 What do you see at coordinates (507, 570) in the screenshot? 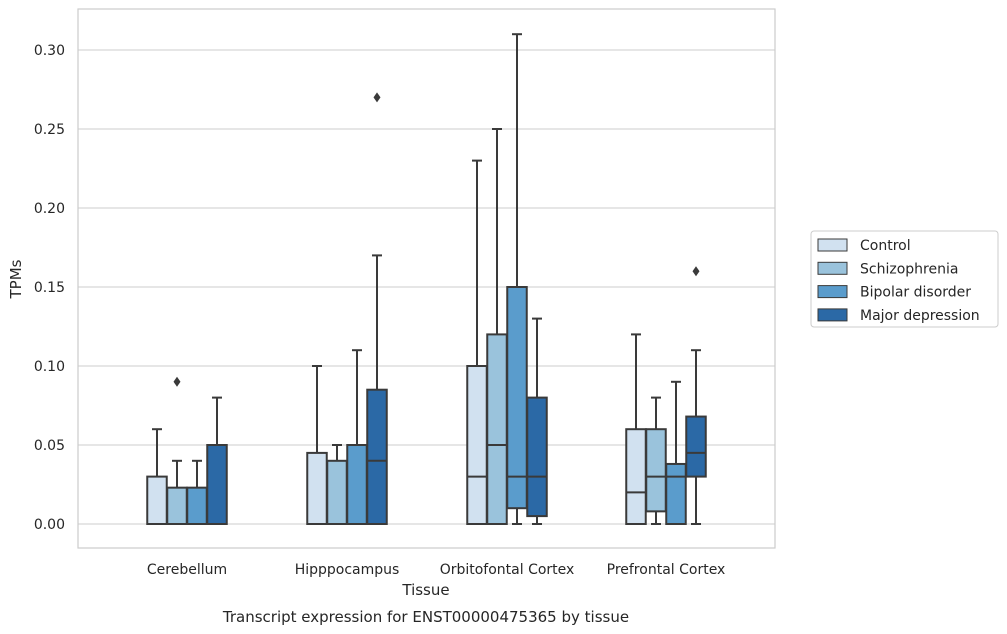
I see `x-tick-label: Orbitofontal Cortex` at bounding box center [507, 570].